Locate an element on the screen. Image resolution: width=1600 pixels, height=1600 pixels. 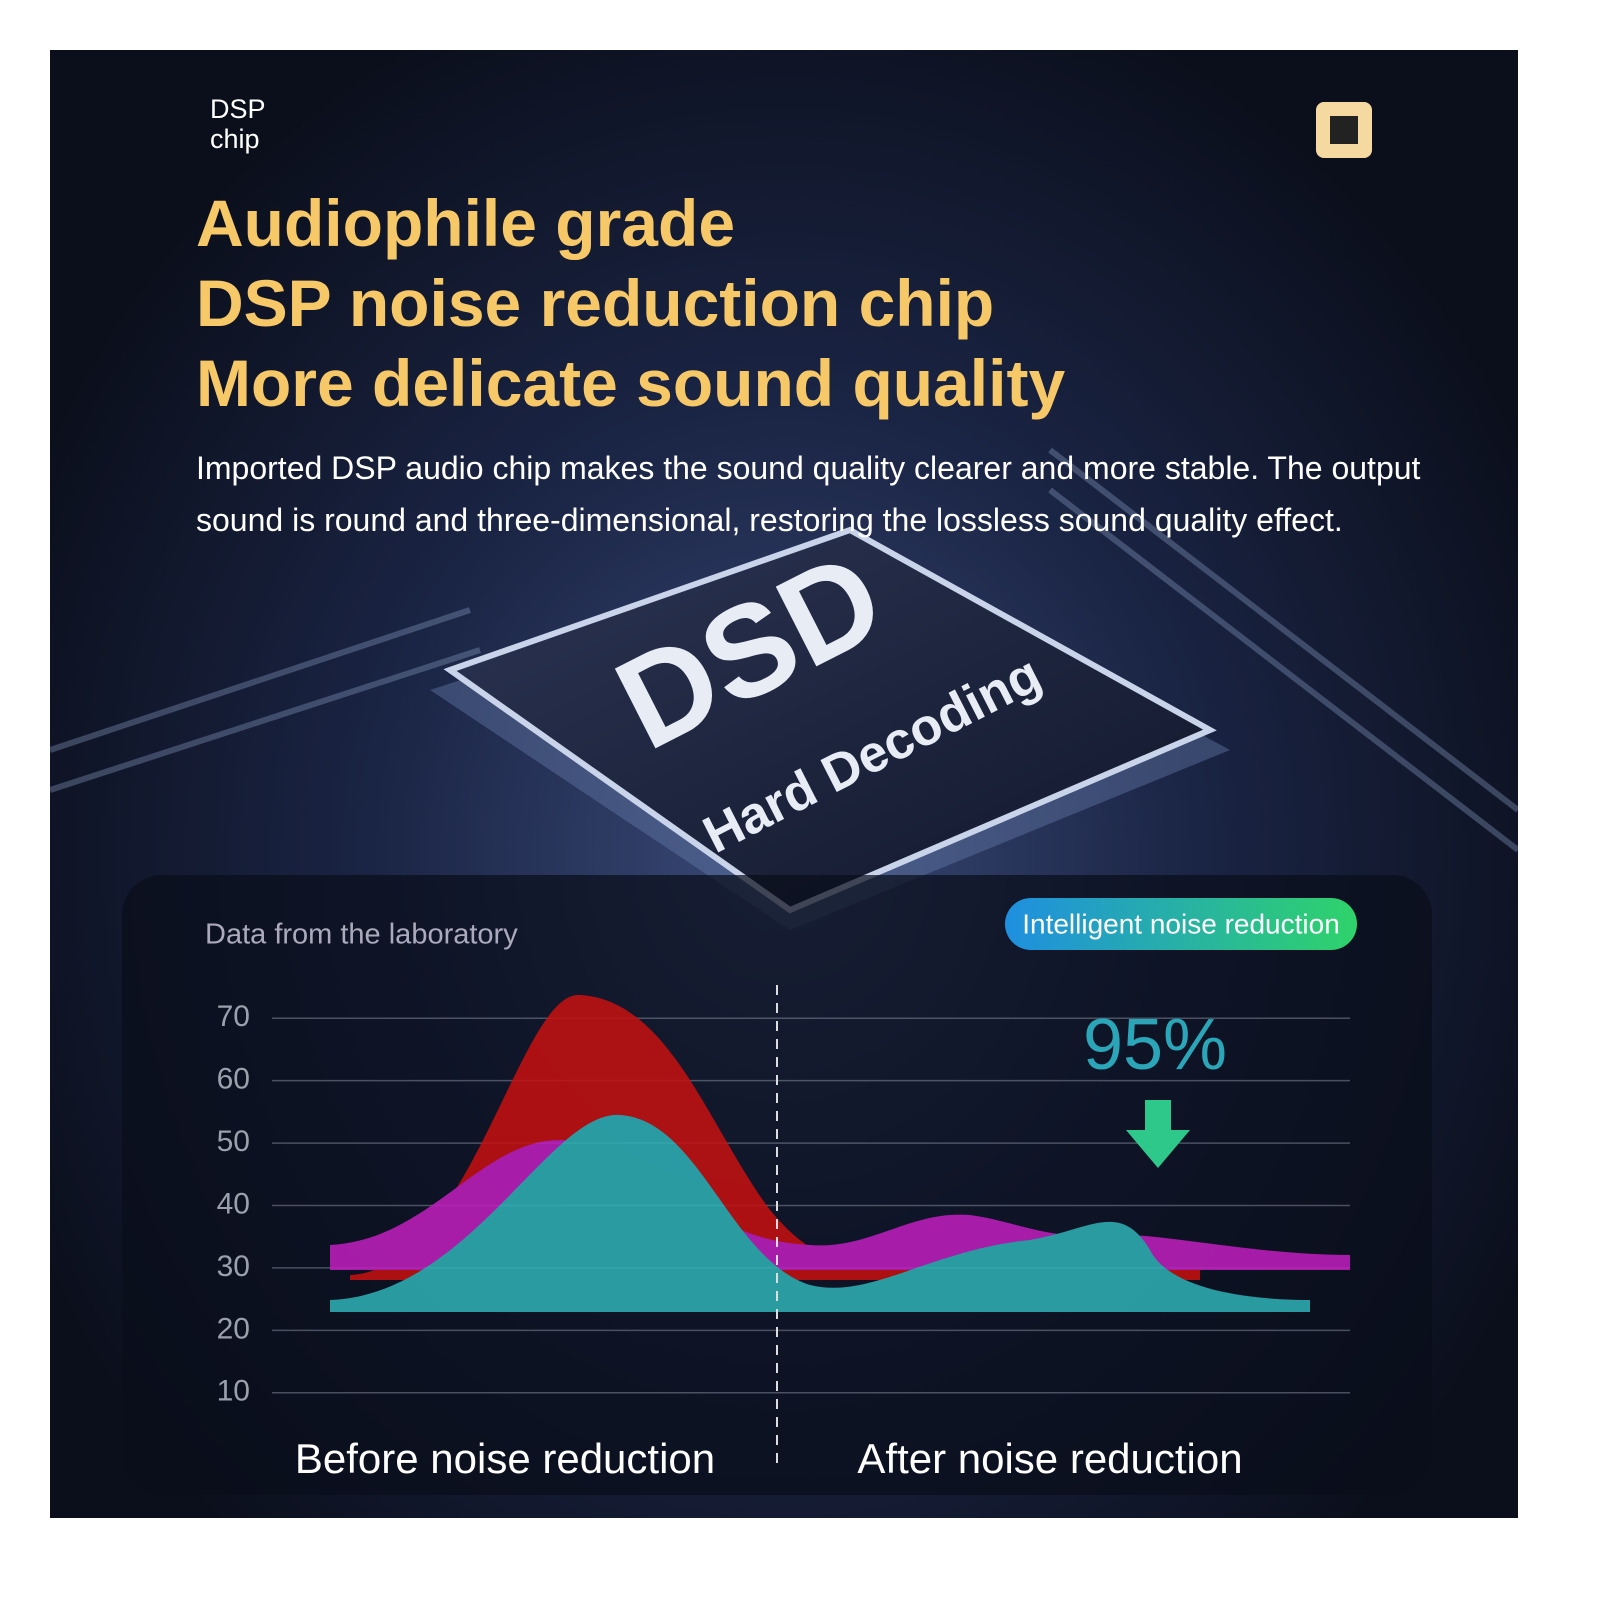
down-arrow is located at coordinates (1158, 1134).